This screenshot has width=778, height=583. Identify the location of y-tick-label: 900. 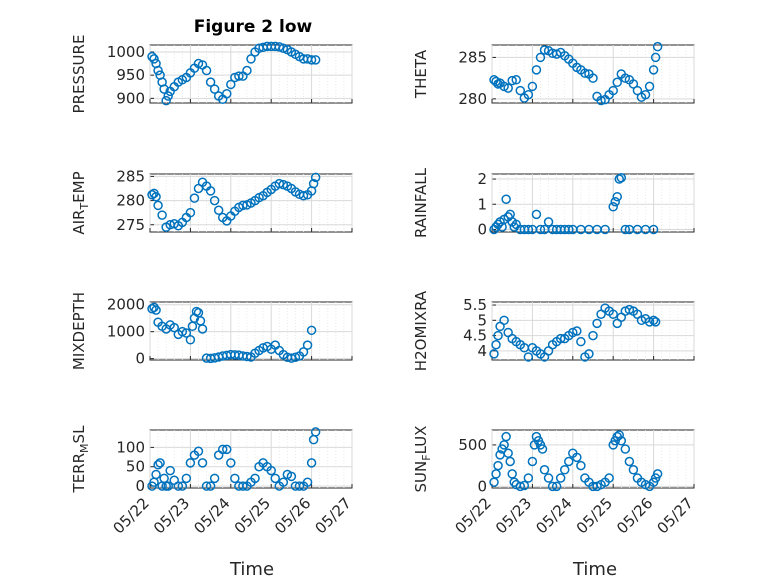
(130, 98).